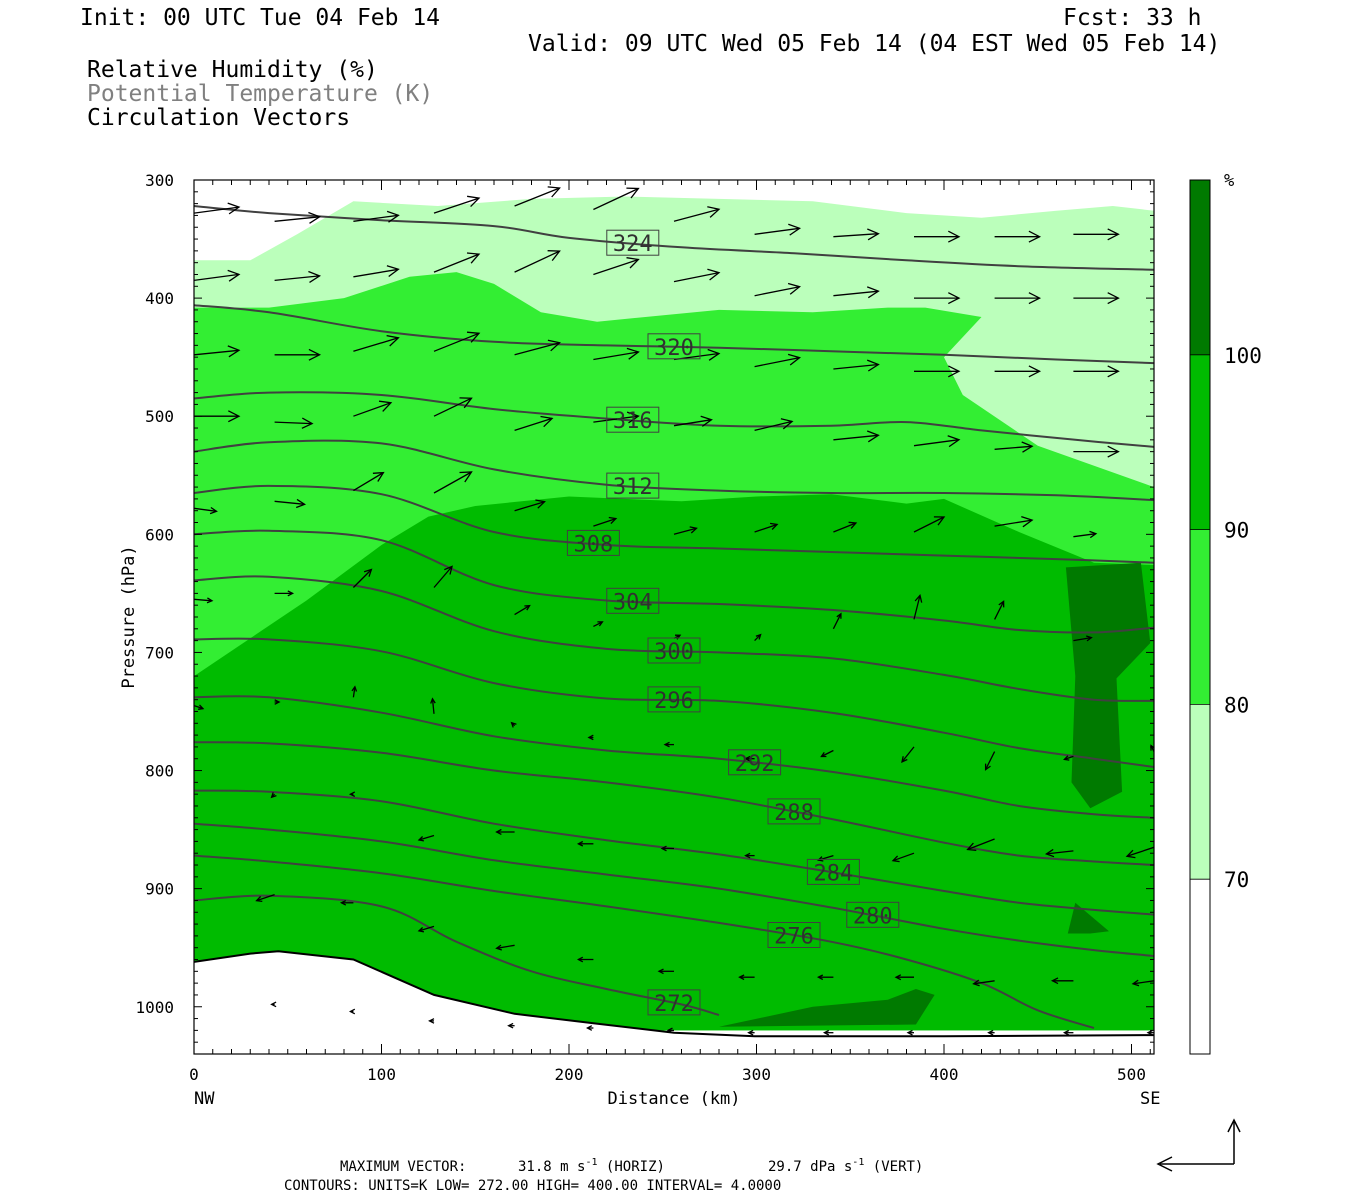  I want to click on footer-max-vector-vert: 29.7 dPa s-1 (VERT), so click(845, 1166).